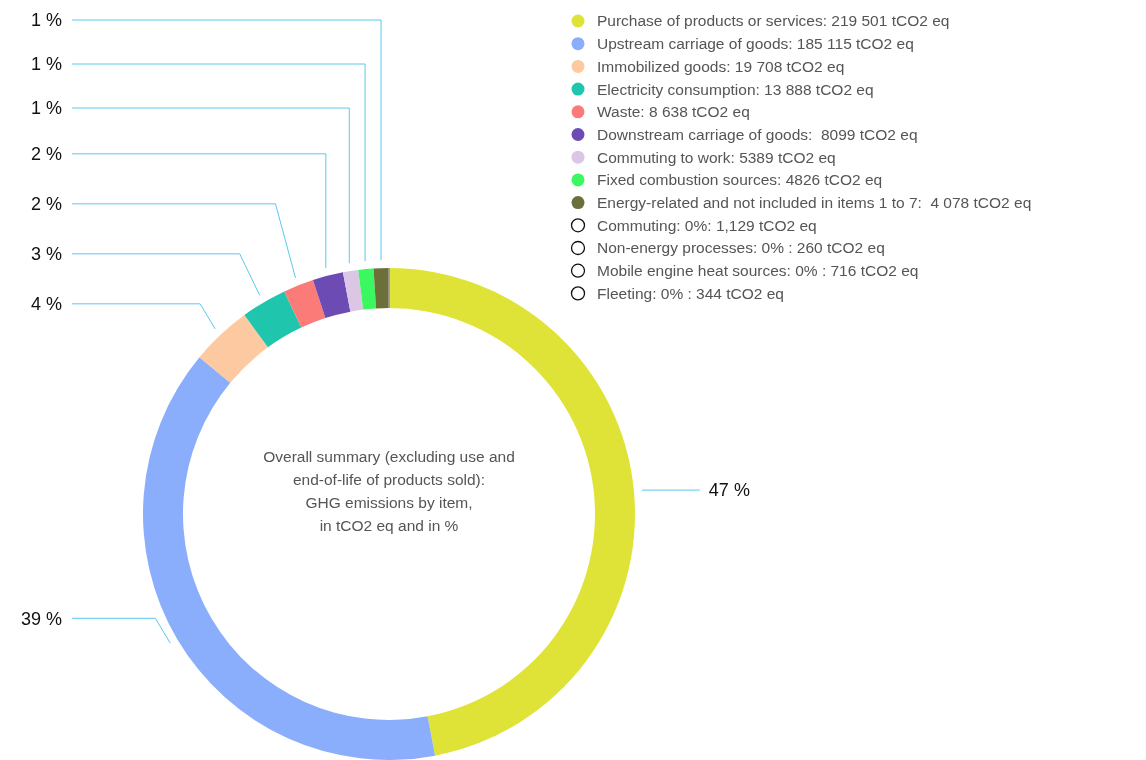  I want to click on legend-label: Non-energy processes: 0% : 260 tCO2 eq, so click(741, 248).